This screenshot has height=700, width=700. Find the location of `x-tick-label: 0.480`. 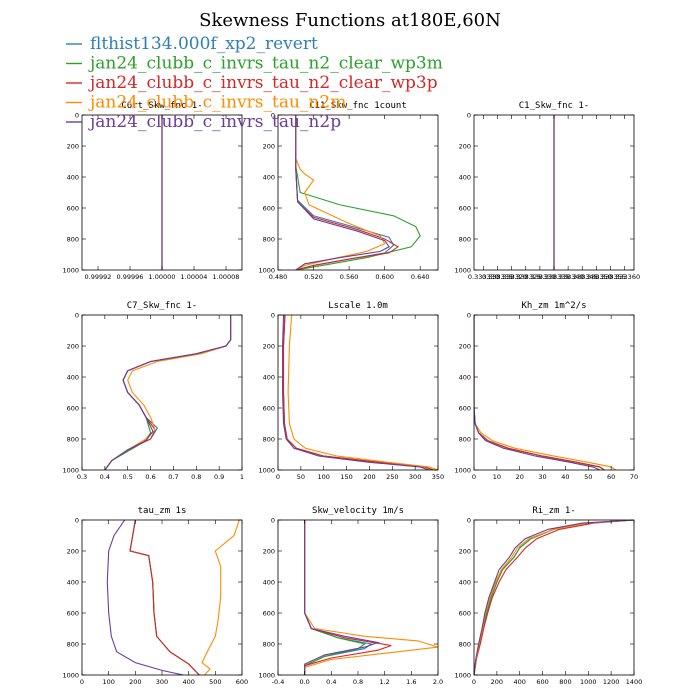

x-tick-label: 0.480 is located at coordinates (278, 277).